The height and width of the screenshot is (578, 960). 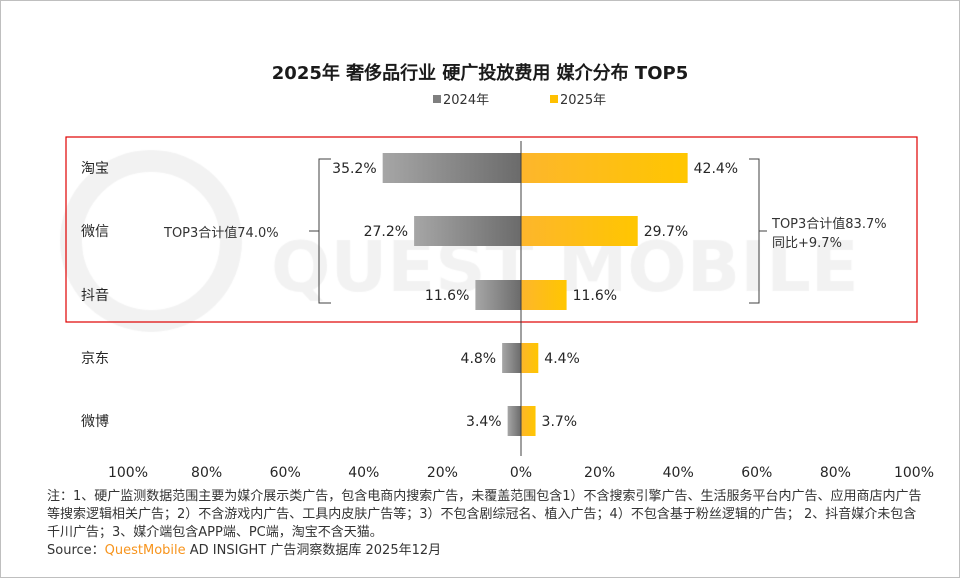 I want to click on category-label: 京东, so click(x=95, y=359).